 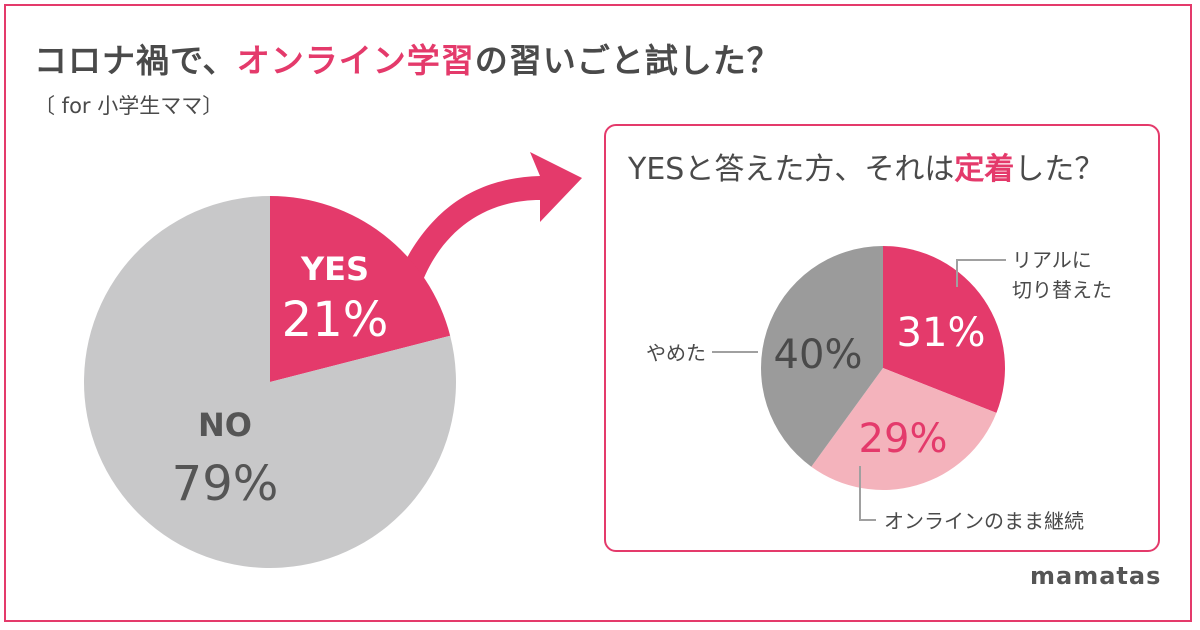 I want to click on title-accent: オンライン学習, so click(x=355, y=60).